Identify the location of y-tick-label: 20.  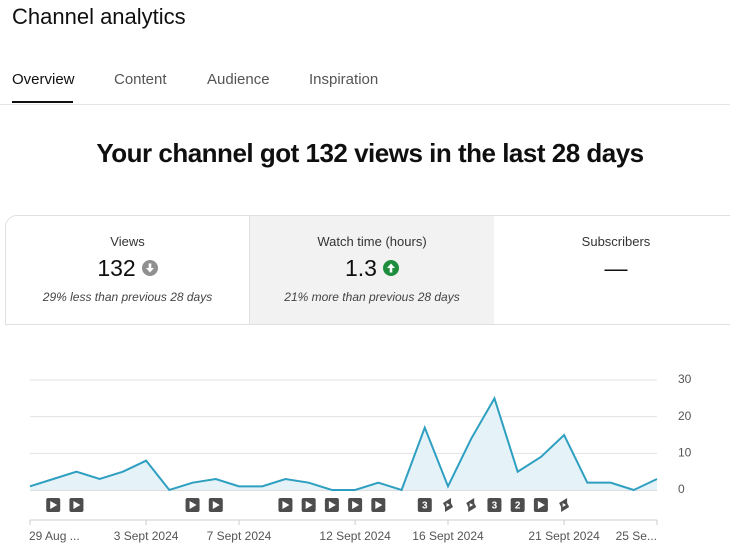
(685, 416).